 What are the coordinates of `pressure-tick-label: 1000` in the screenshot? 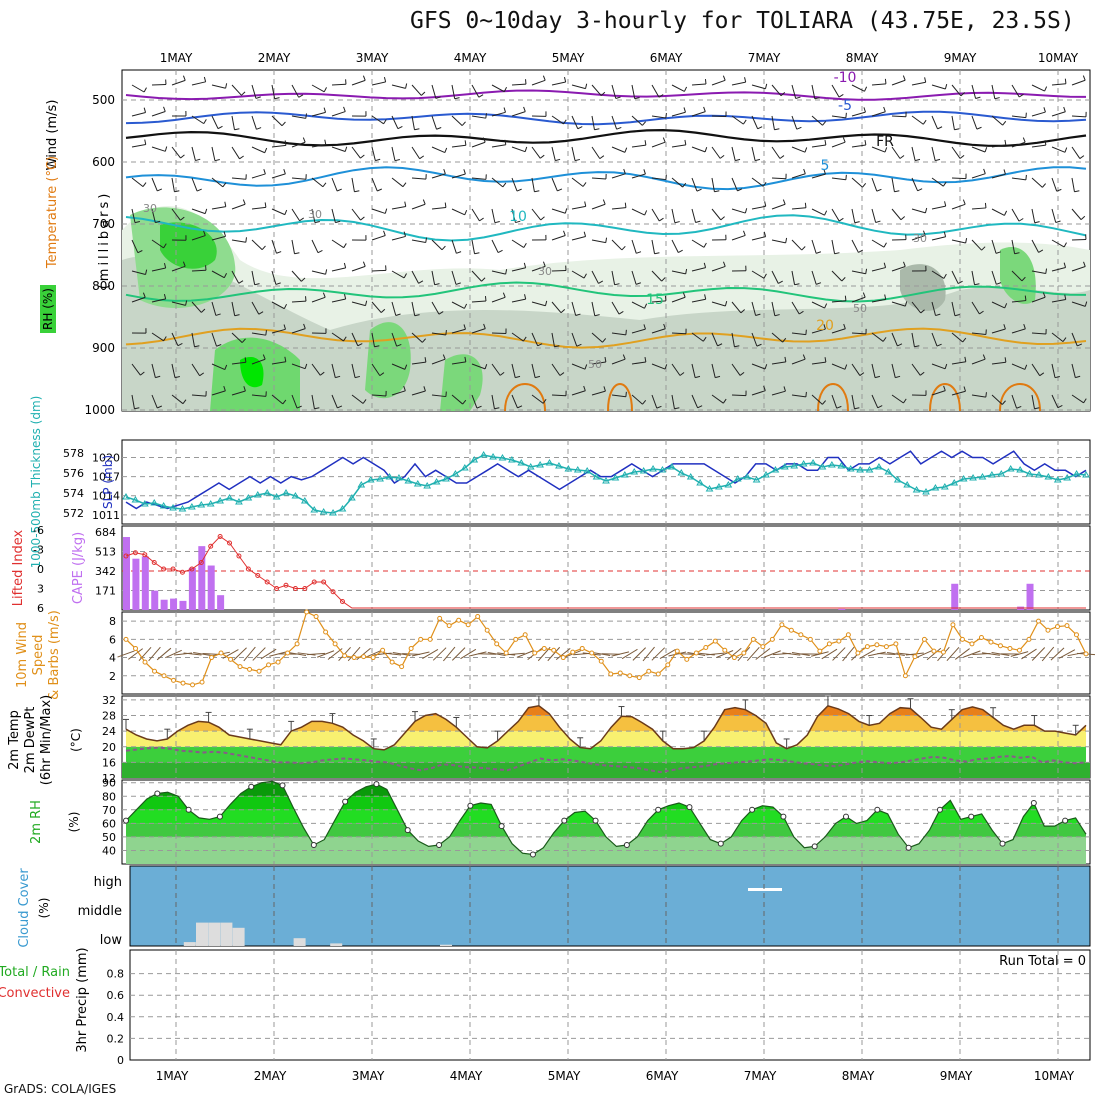 It's located at (99, 410).